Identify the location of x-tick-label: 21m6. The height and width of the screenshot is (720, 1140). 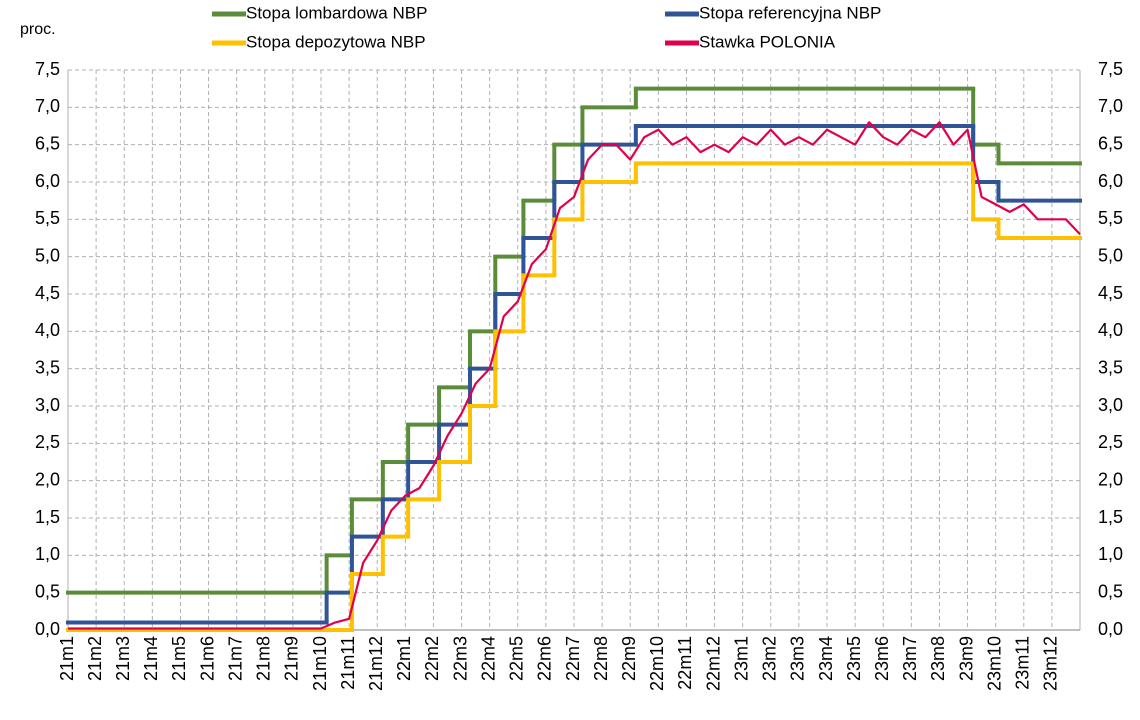
(207, 658).